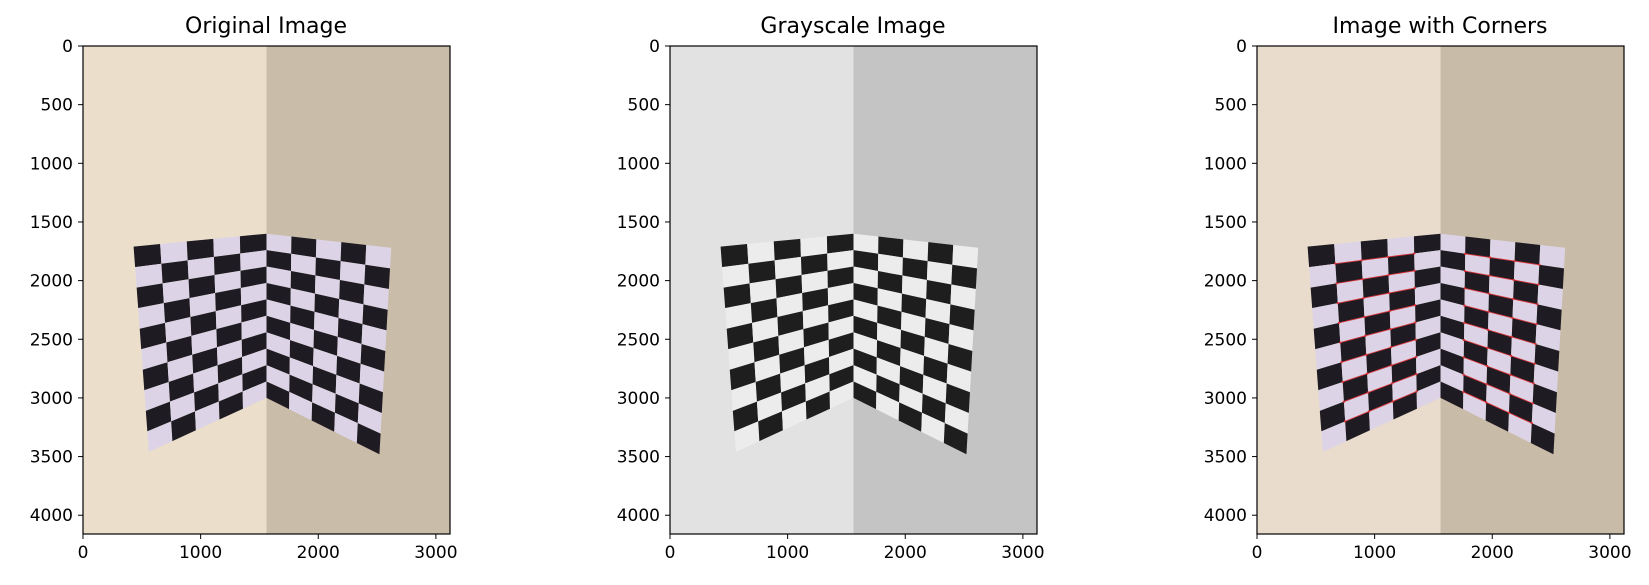 This screenshot has width=1649, height=585. What do you see at coordinates (51, 340) in the screenshot?
I see `y-tick-label: 2500` at bounding box center [51, 340].